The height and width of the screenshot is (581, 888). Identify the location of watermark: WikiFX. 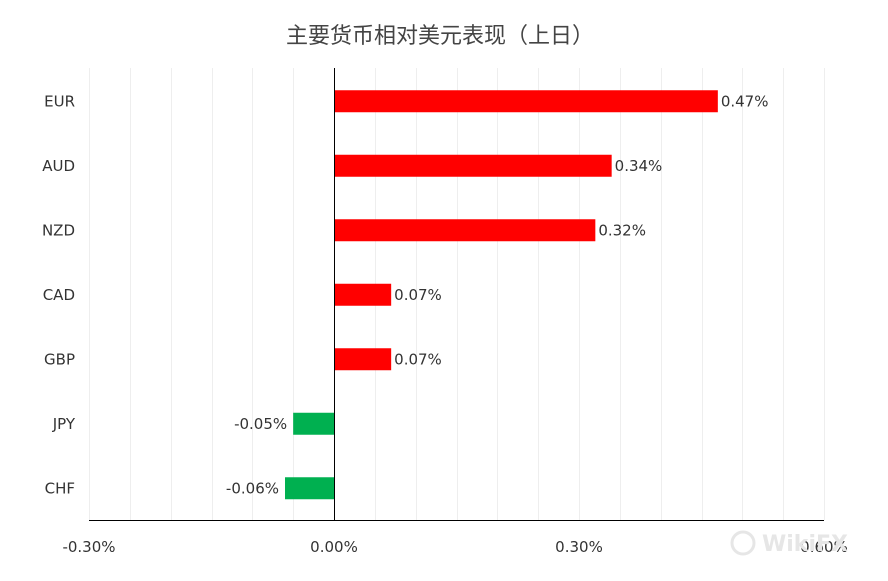
(789, 543).